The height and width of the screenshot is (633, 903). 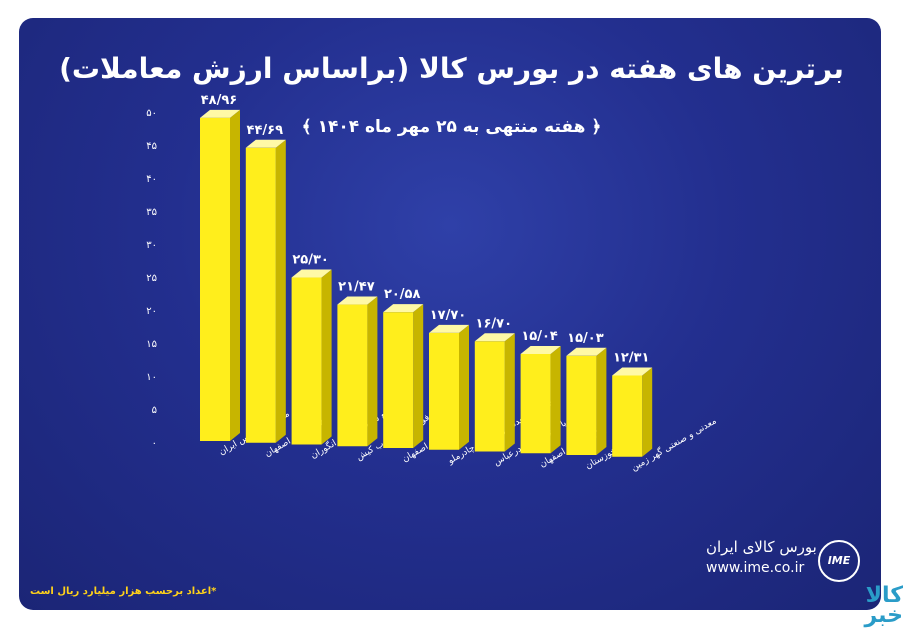 What do you see at coordinates (265, 130) in the screenshot?
I see `bar-value-label: ۴۴/۶۹` at bounding box center [265, 130].